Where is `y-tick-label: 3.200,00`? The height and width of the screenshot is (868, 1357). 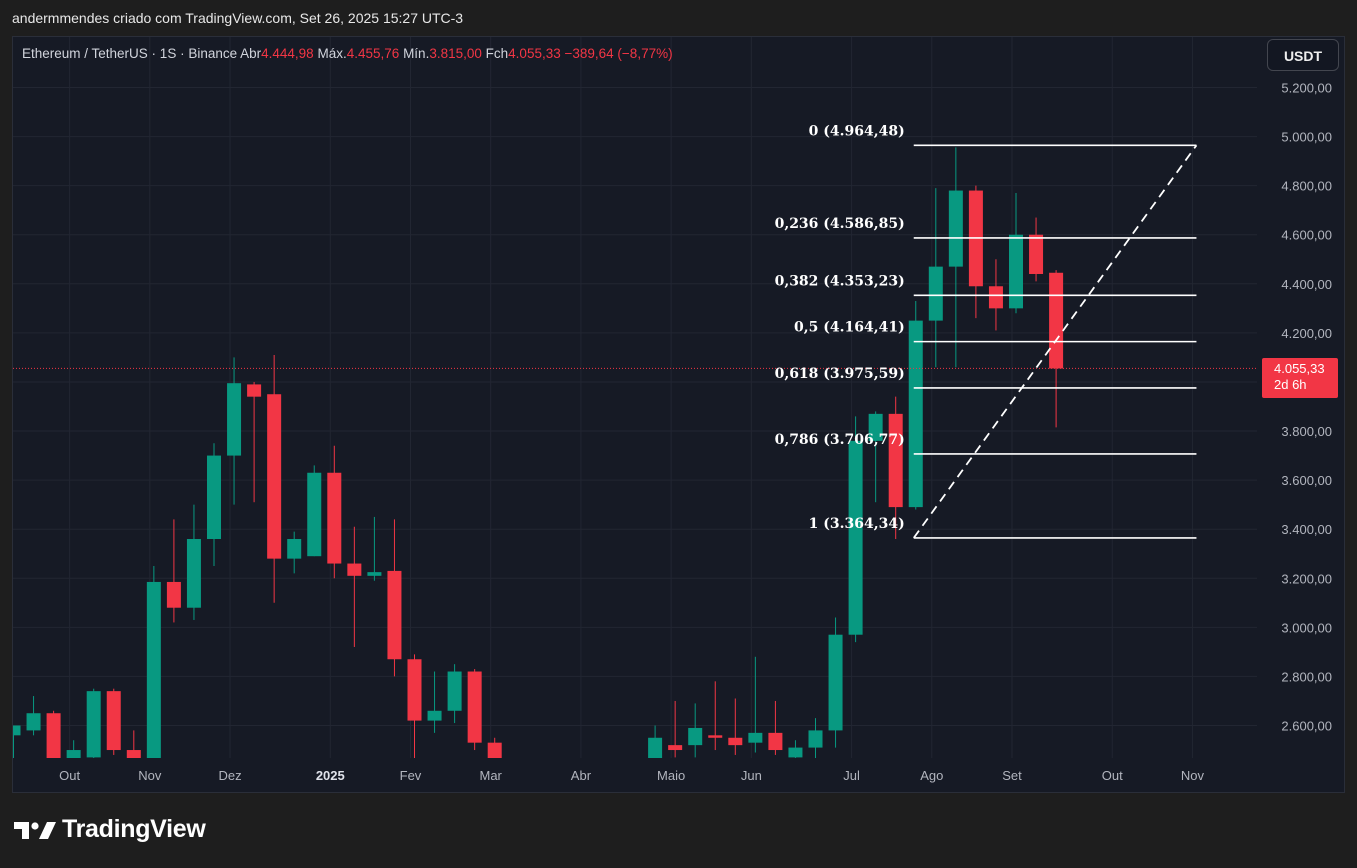 y-tick-label: 3.200,00 is located at coordinates (1306, 578).